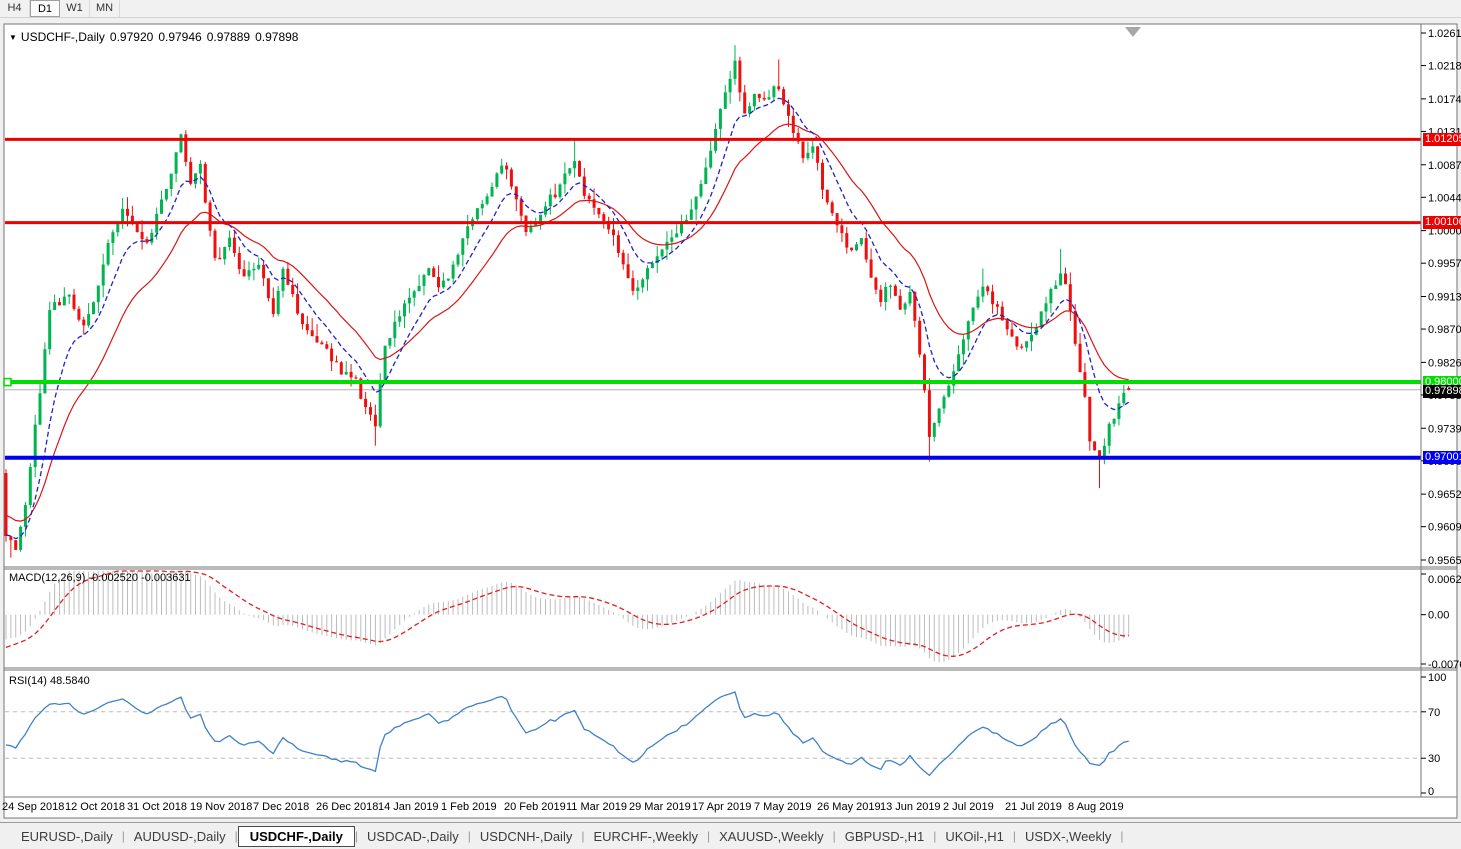 The height and width of the screenshot is (849, 1461). What do you see at coordinates (974, 836) in the screenshot?
I see `tab-ukoil-h1: UKOil-,H1` at bounding box center [974, 836].